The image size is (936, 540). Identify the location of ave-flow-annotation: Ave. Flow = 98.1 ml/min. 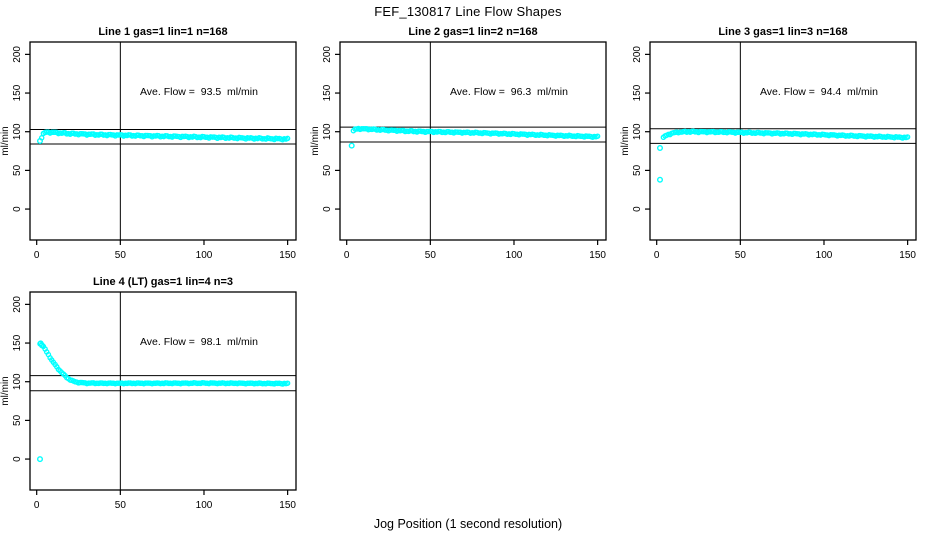
(199, 342).